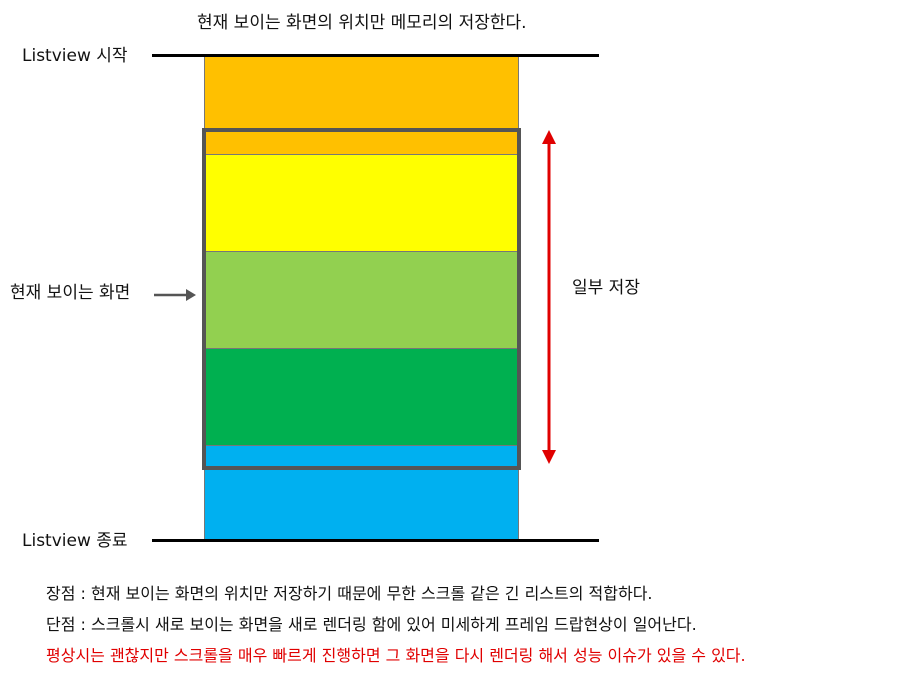 This screenshot has height=680, width=898. What do you see at coordinates (175, 295) in the screenshot?
I see `visible-screen-arrow-icon` at bounding box center [175, 295].